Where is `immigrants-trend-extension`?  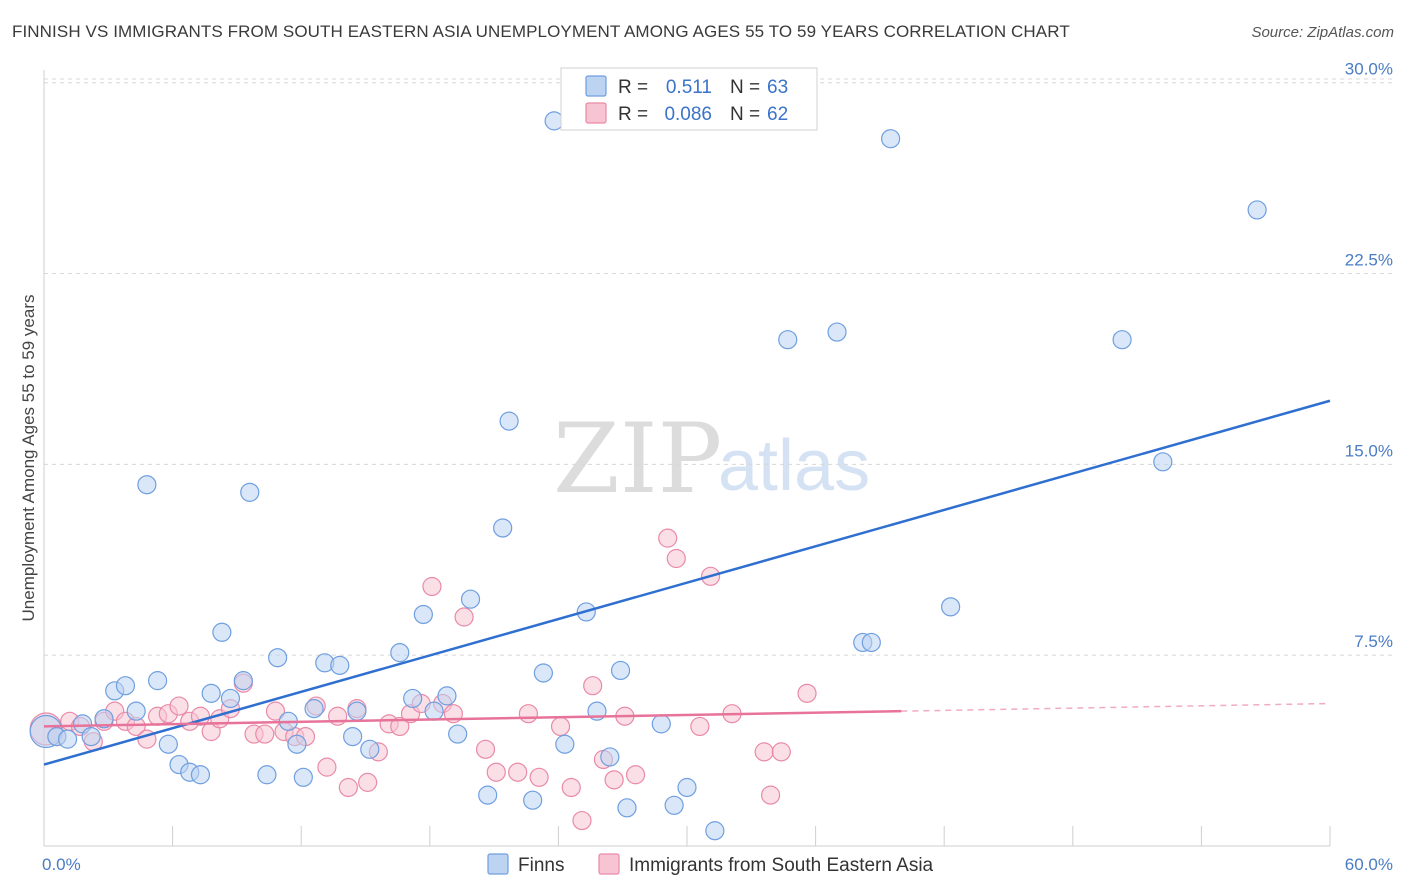
immigrants-trend-extension is located at coordinates (1116, 707).